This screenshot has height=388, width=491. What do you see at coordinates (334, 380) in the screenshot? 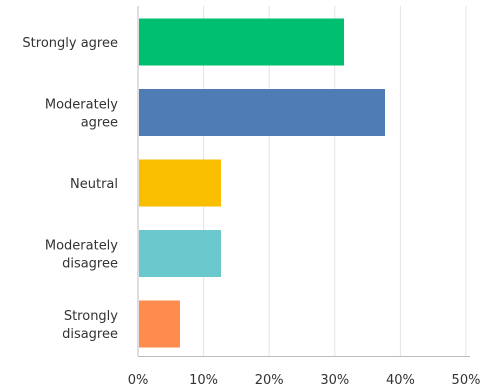
I see `x-tick-label: 30%` at bounding box center [334, 380].